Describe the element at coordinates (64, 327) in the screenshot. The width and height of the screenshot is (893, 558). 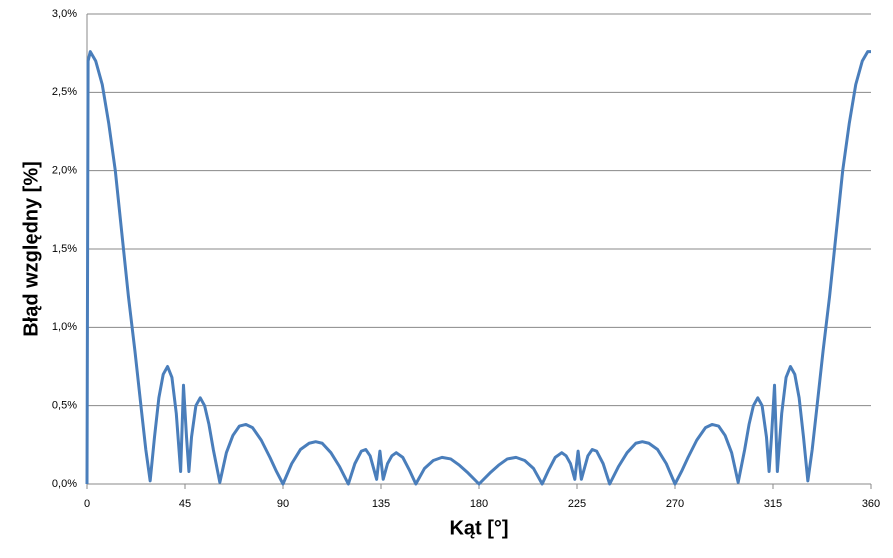
I see `y-tick-label: 1,0%` at that location.